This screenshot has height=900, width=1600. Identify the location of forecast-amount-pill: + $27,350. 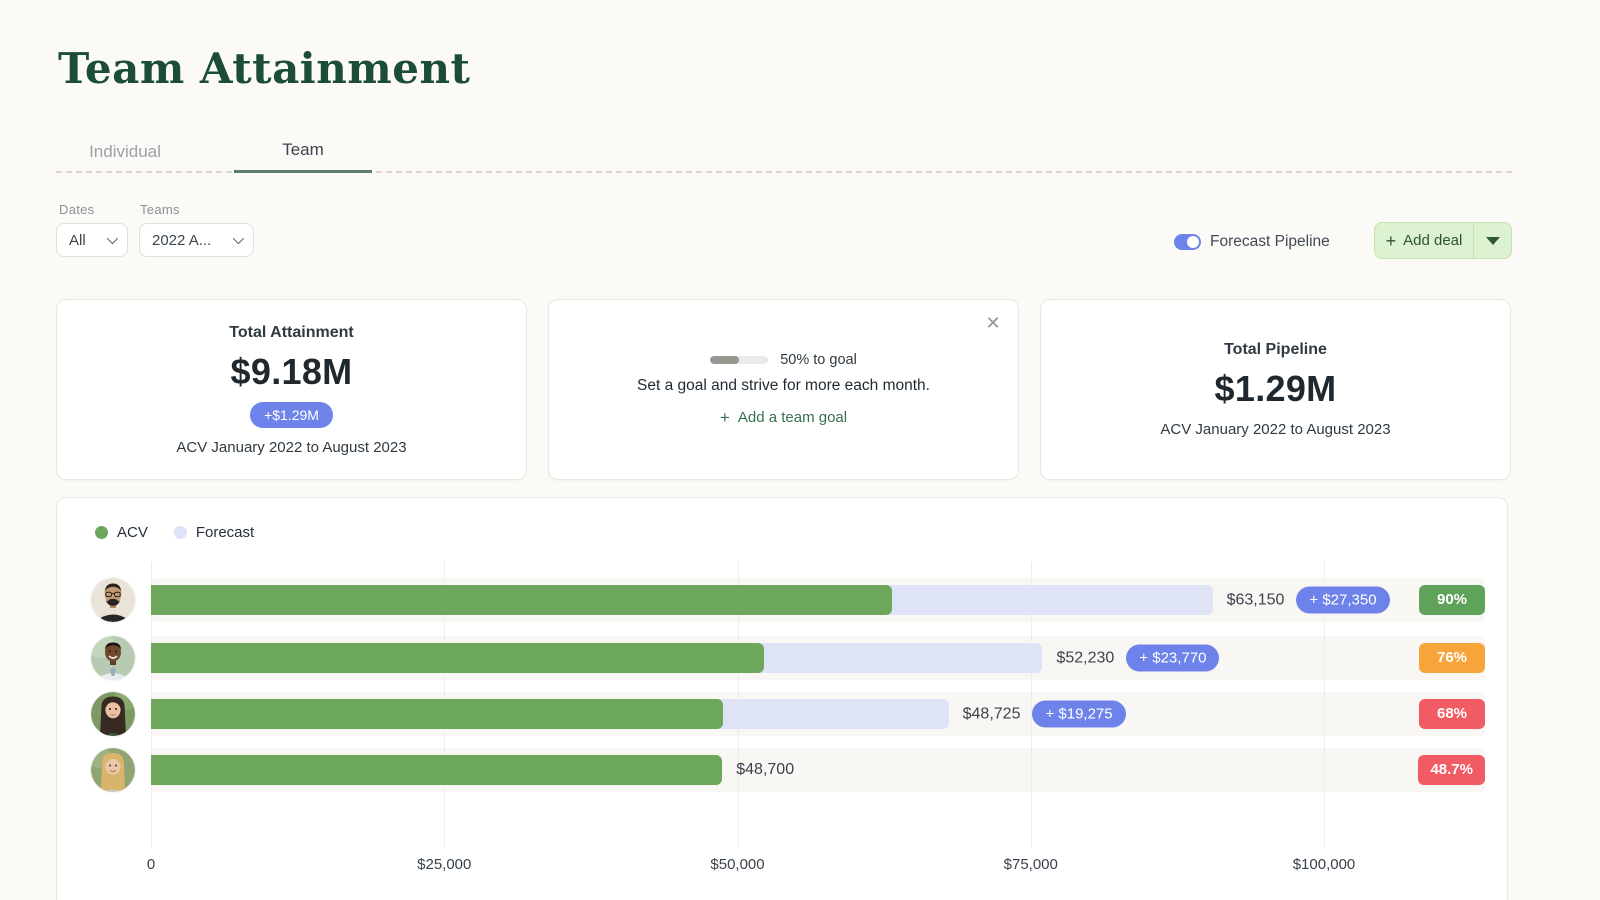
(1343, 600).